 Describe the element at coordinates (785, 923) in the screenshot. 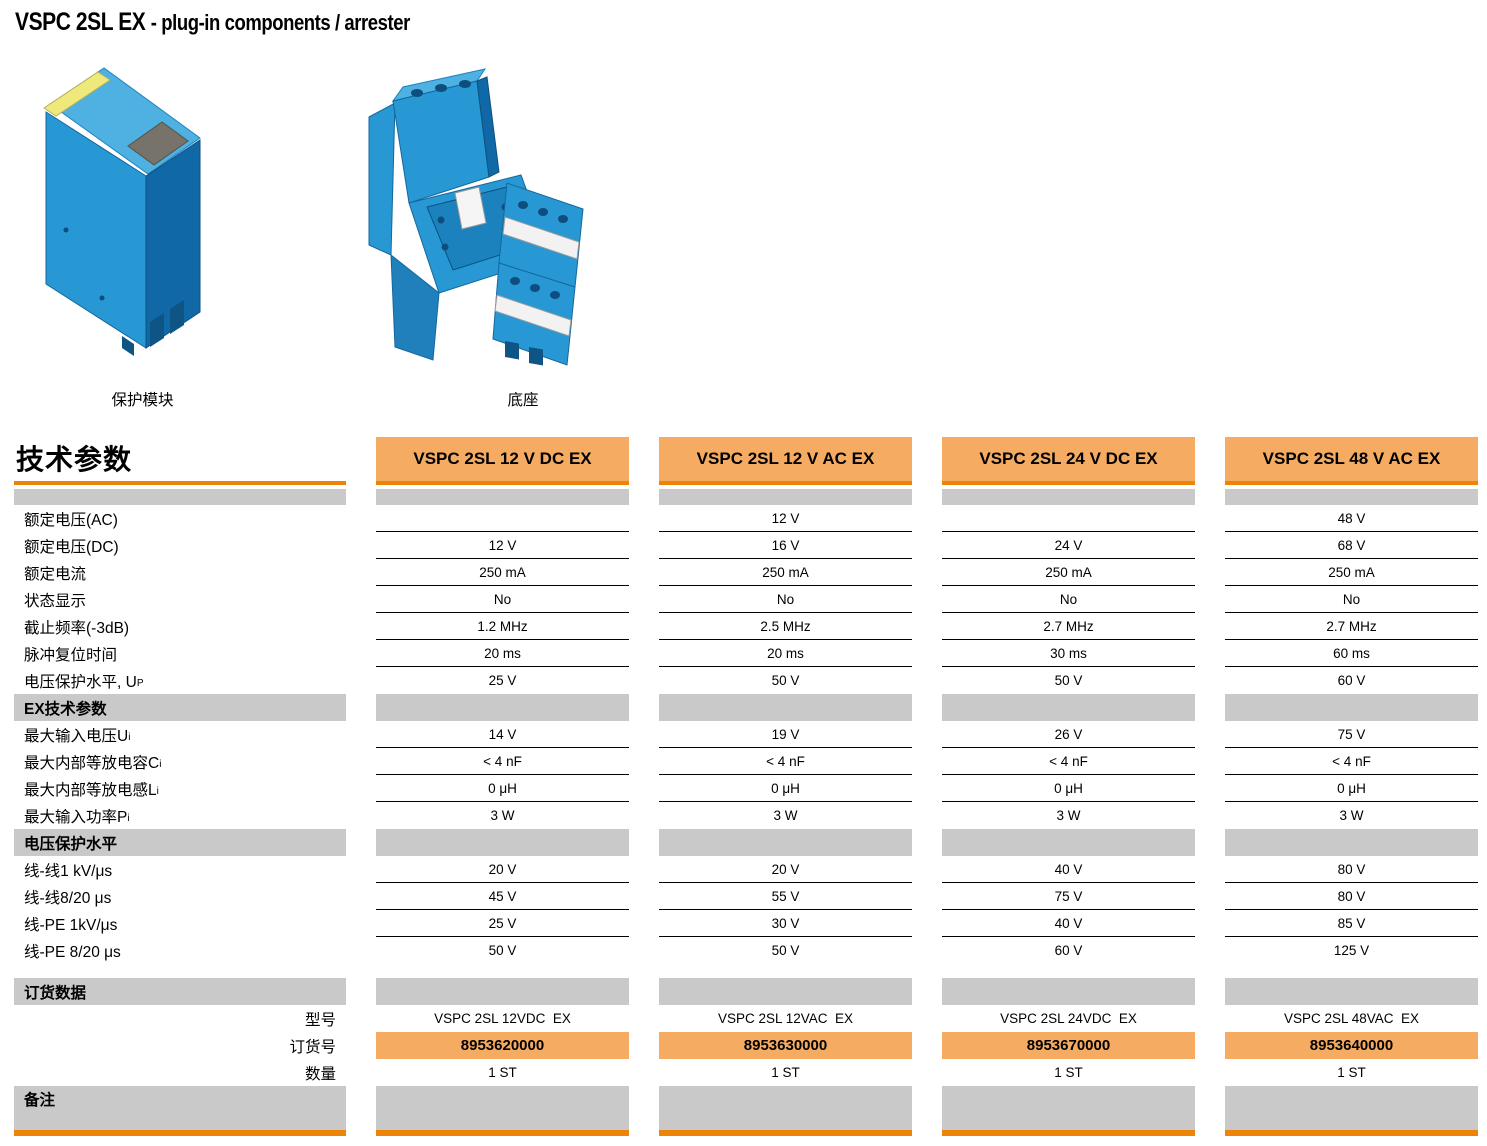

I see `spec-value: 30 V` at that location.